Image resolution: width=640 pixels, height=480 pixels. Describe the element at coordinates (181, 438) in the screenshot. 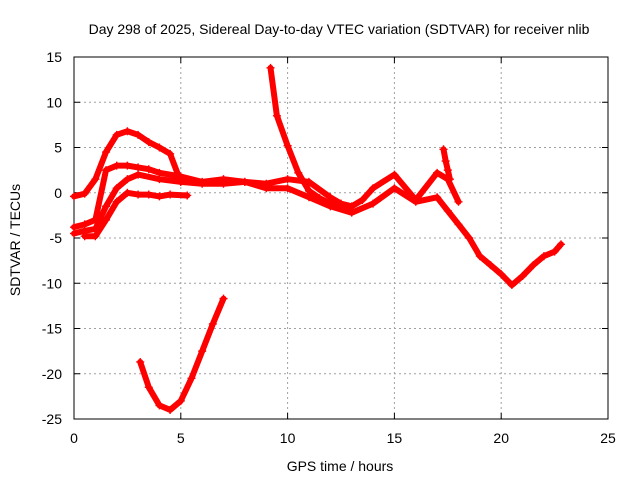

I see `x-tick-label: 5` at that location.